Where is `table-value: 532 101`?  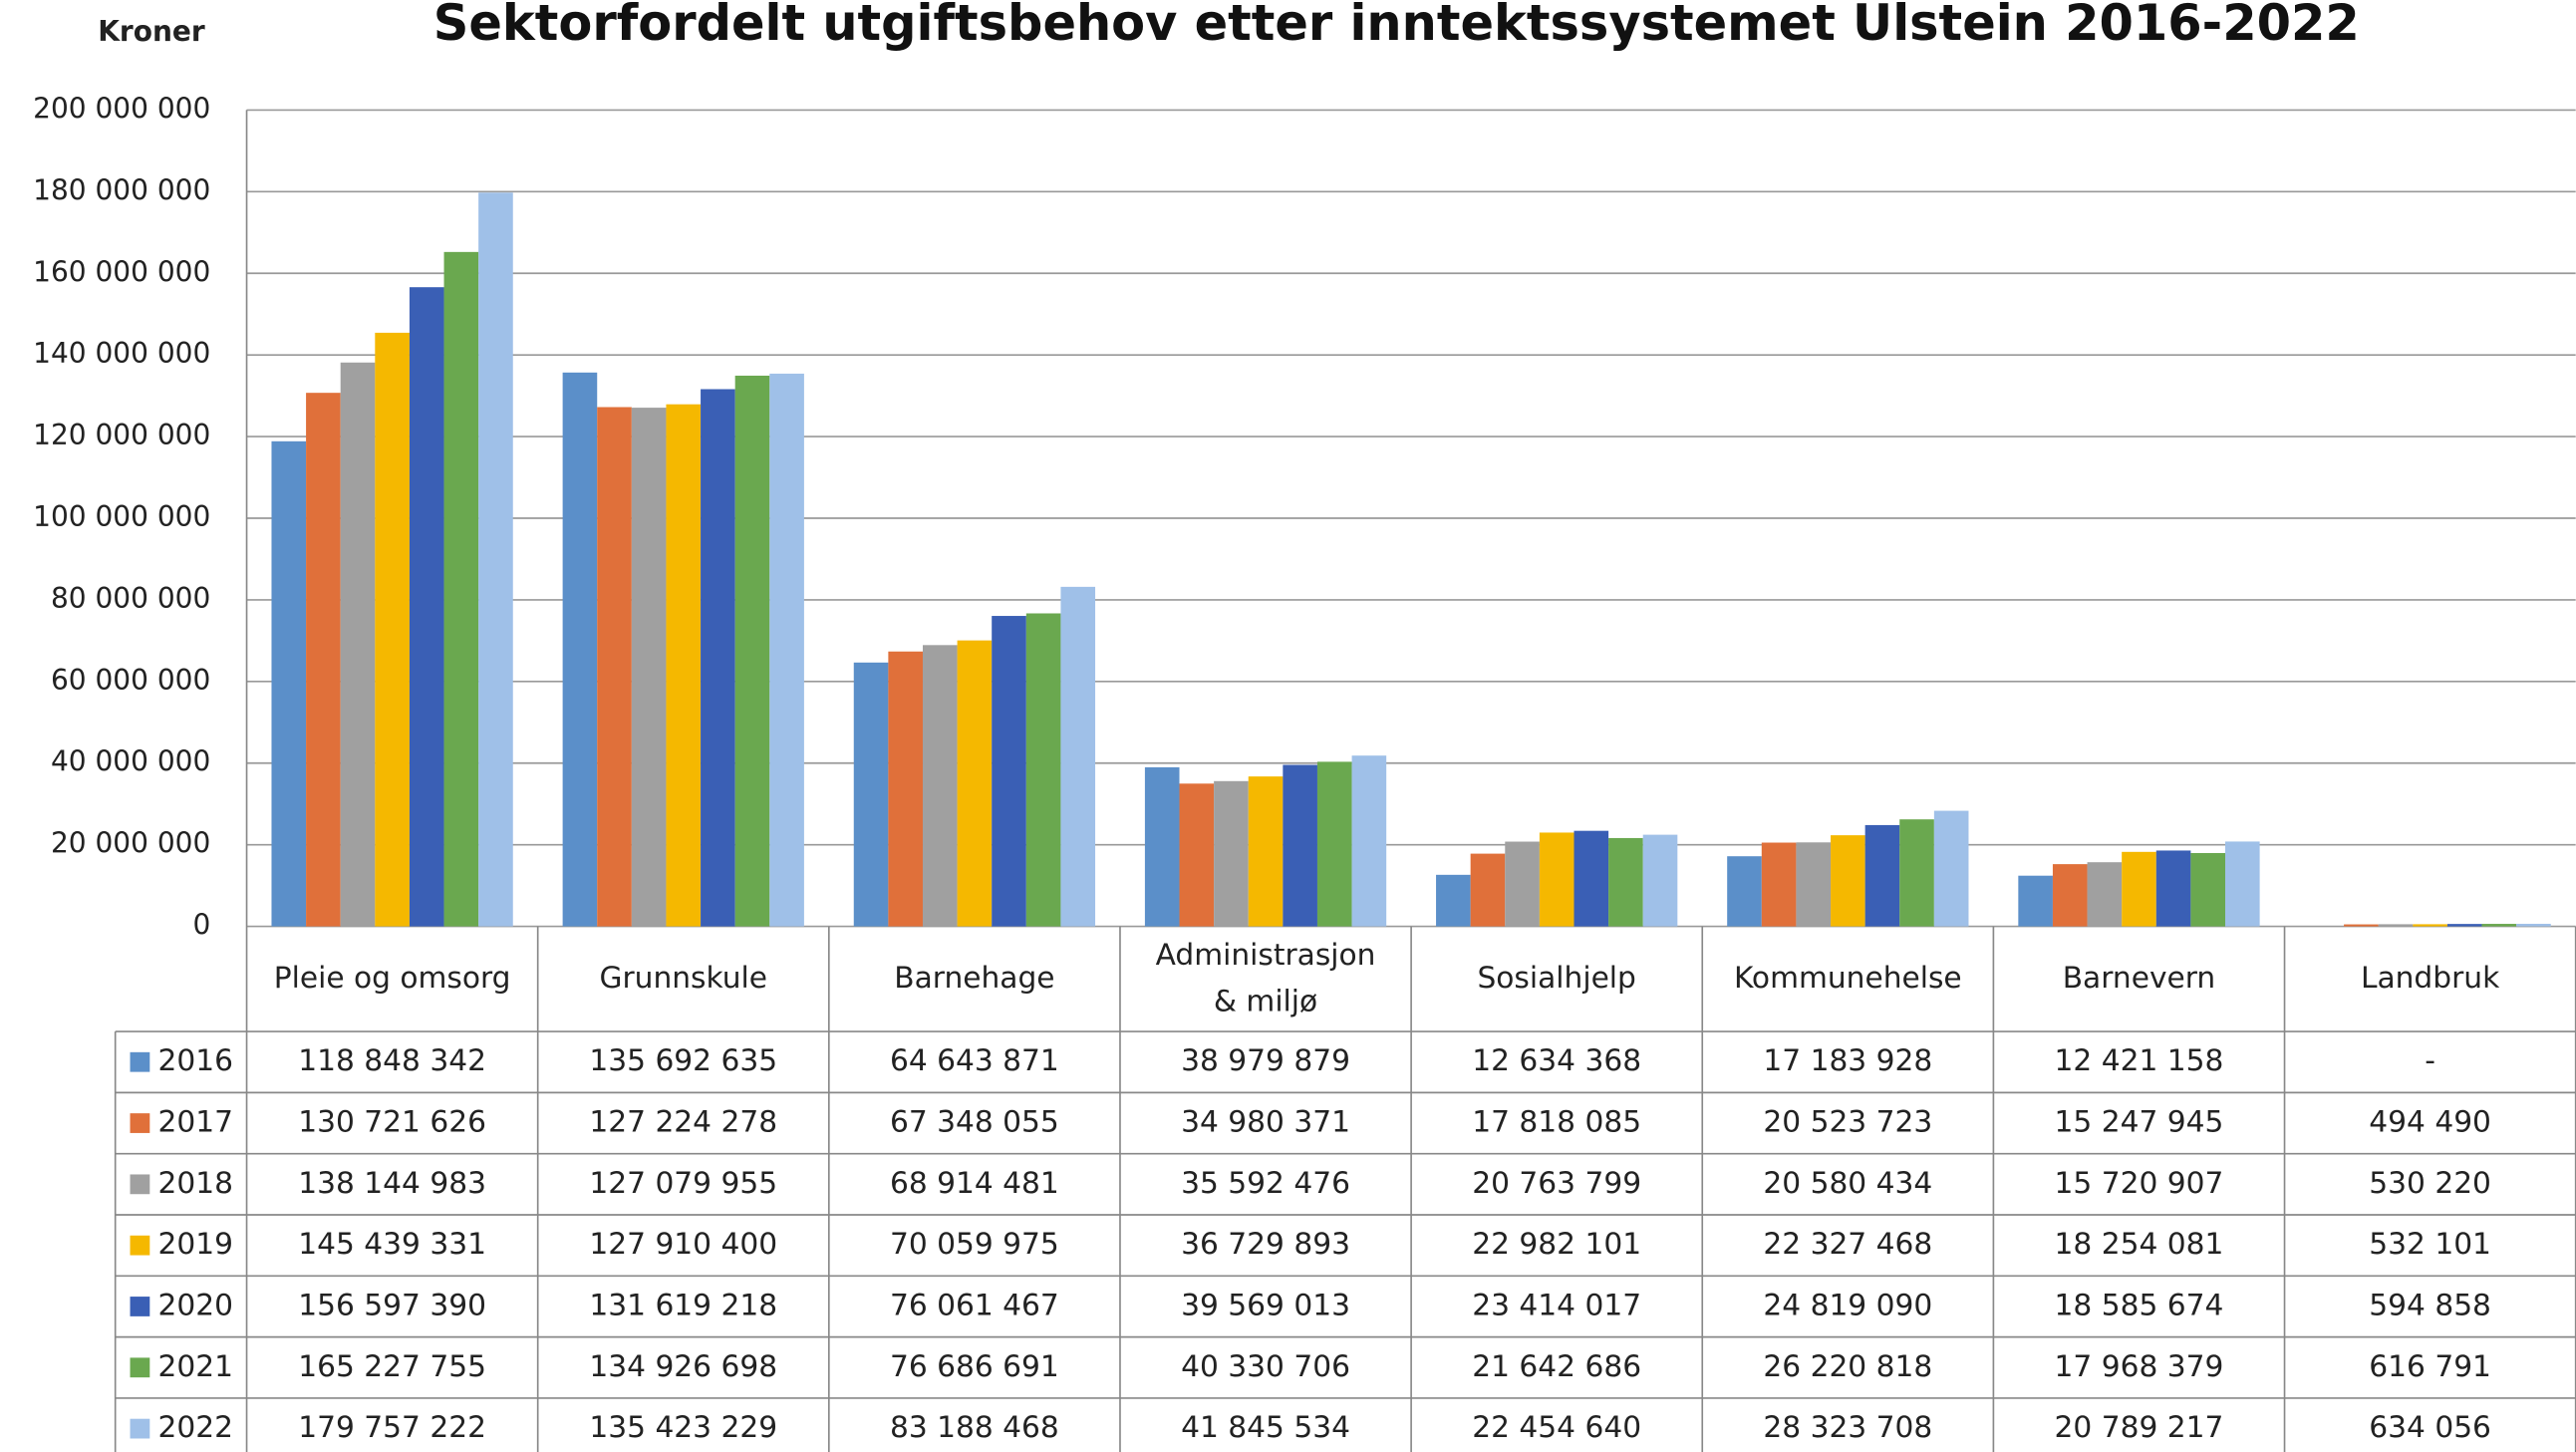 table-value: 532 101 is located at coordinates (2430, 1243).